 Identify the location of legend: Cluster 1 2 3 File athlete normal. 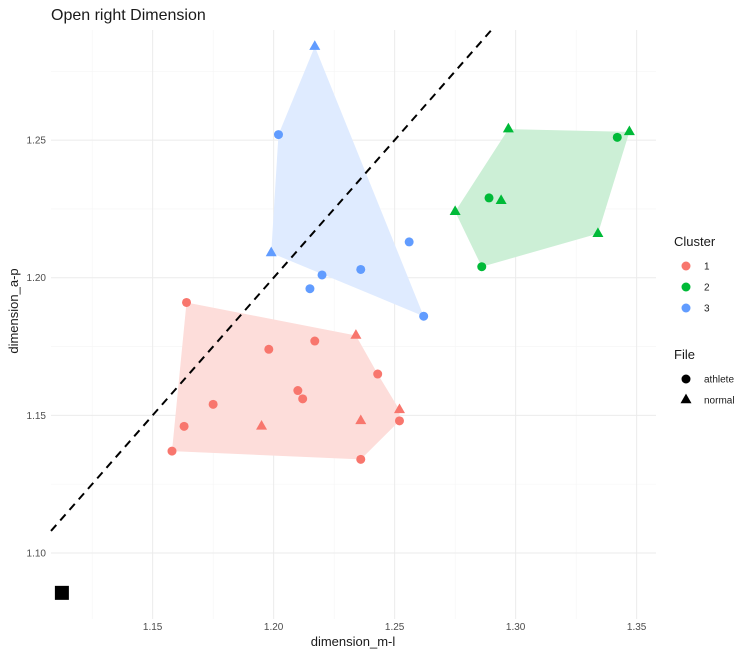
(704, 320).